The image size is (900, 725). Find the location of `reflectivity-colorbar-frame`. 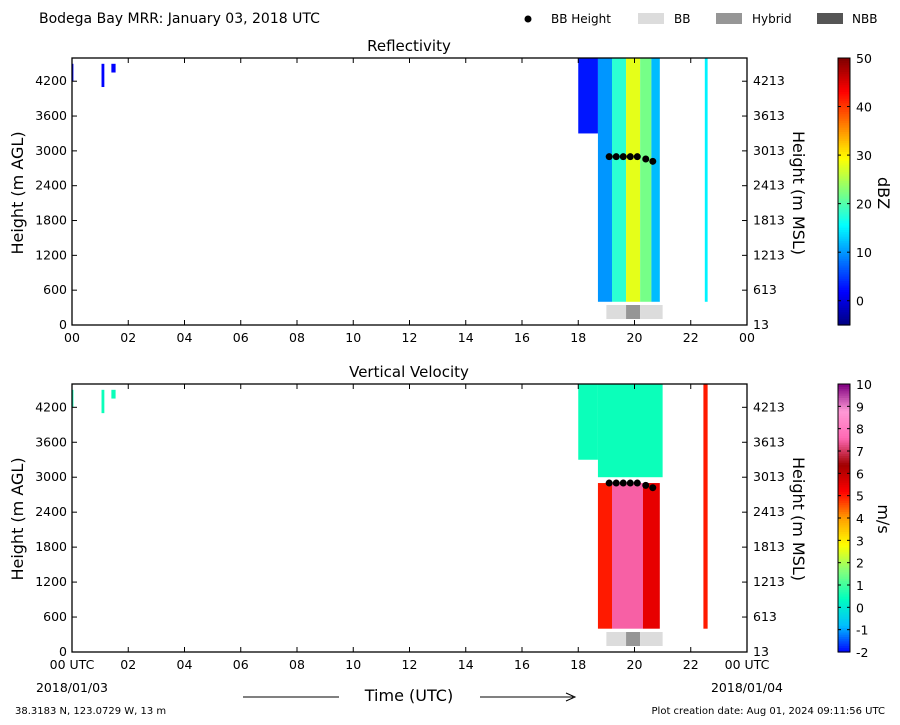

reflectivity-colorbar-frame is located at coordinates (844, 191).